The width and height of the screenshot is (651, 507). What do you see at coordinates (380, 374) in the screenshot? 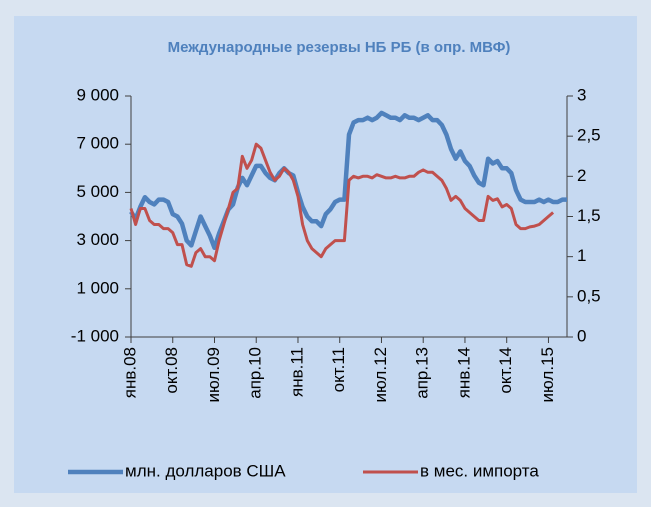
I see `x-tick-label: июл.12` at bounding box center [380, 374].